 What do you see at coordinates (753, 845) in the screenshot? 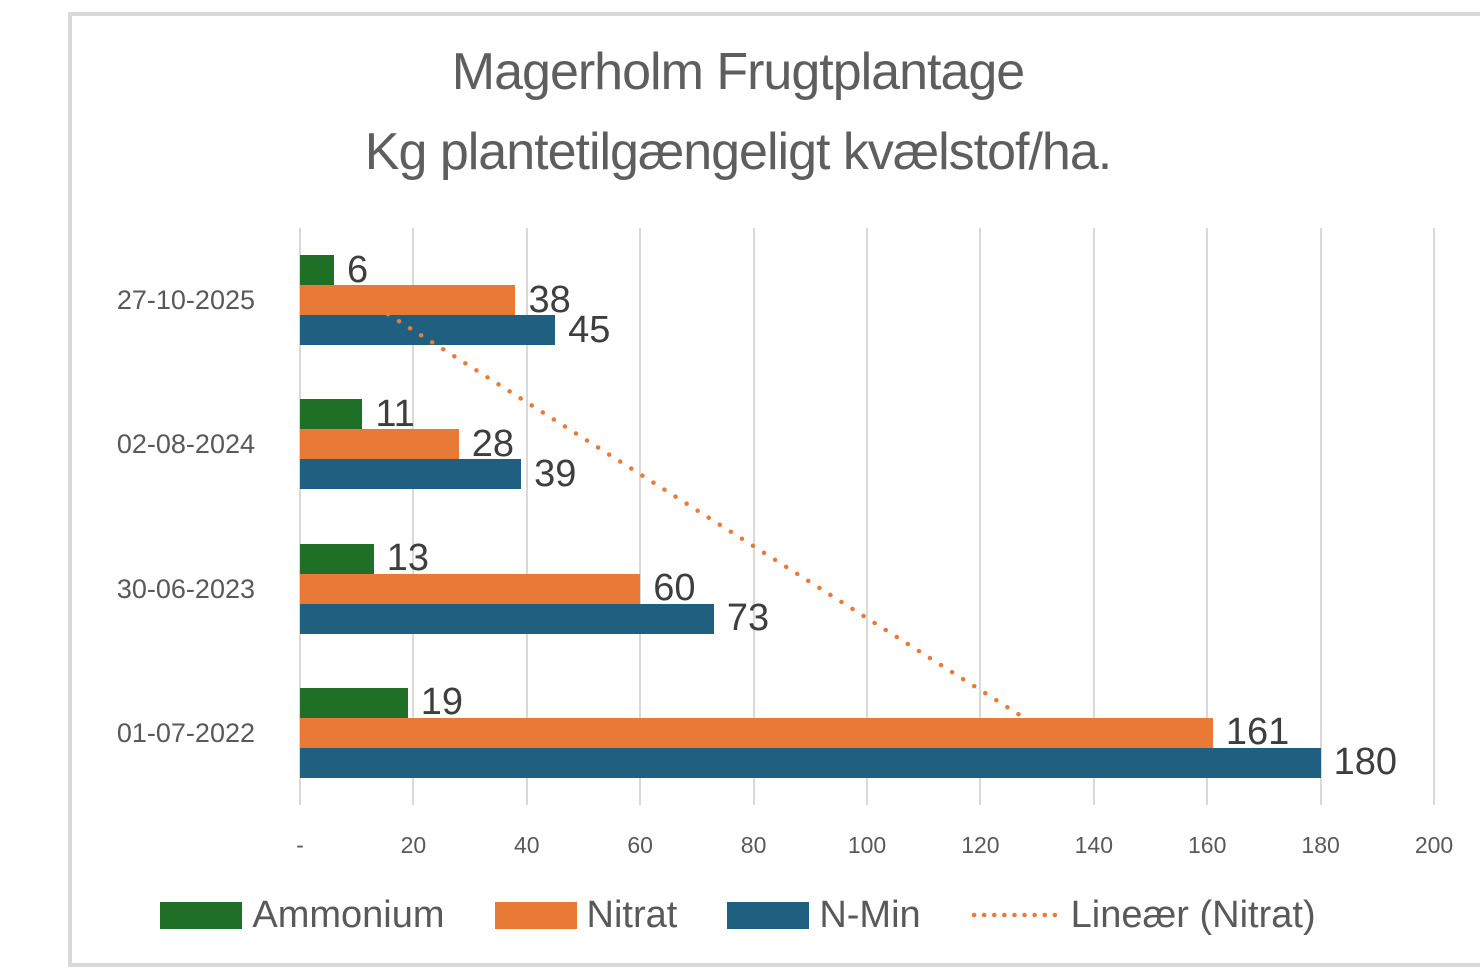
I see `x-tick-label: 80` at bounding box center [753, 845].